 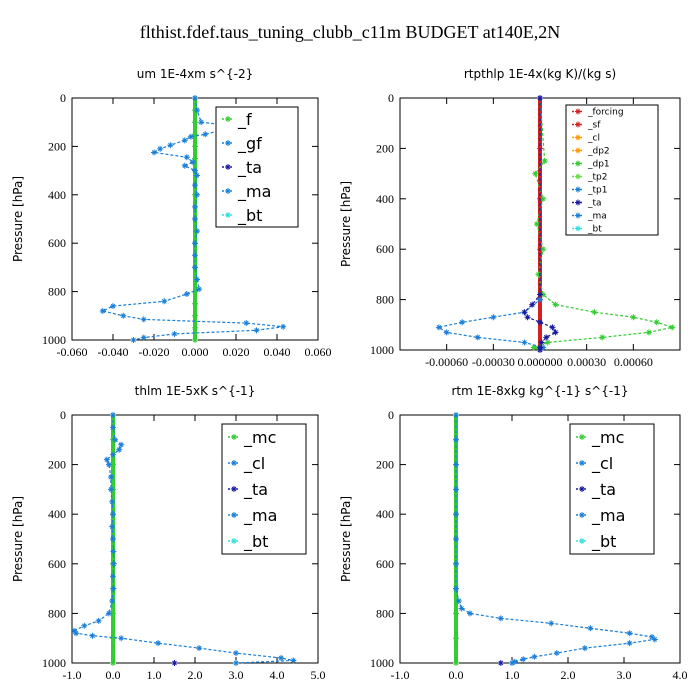 I want to click on series-line, so click(x=556, y=539).